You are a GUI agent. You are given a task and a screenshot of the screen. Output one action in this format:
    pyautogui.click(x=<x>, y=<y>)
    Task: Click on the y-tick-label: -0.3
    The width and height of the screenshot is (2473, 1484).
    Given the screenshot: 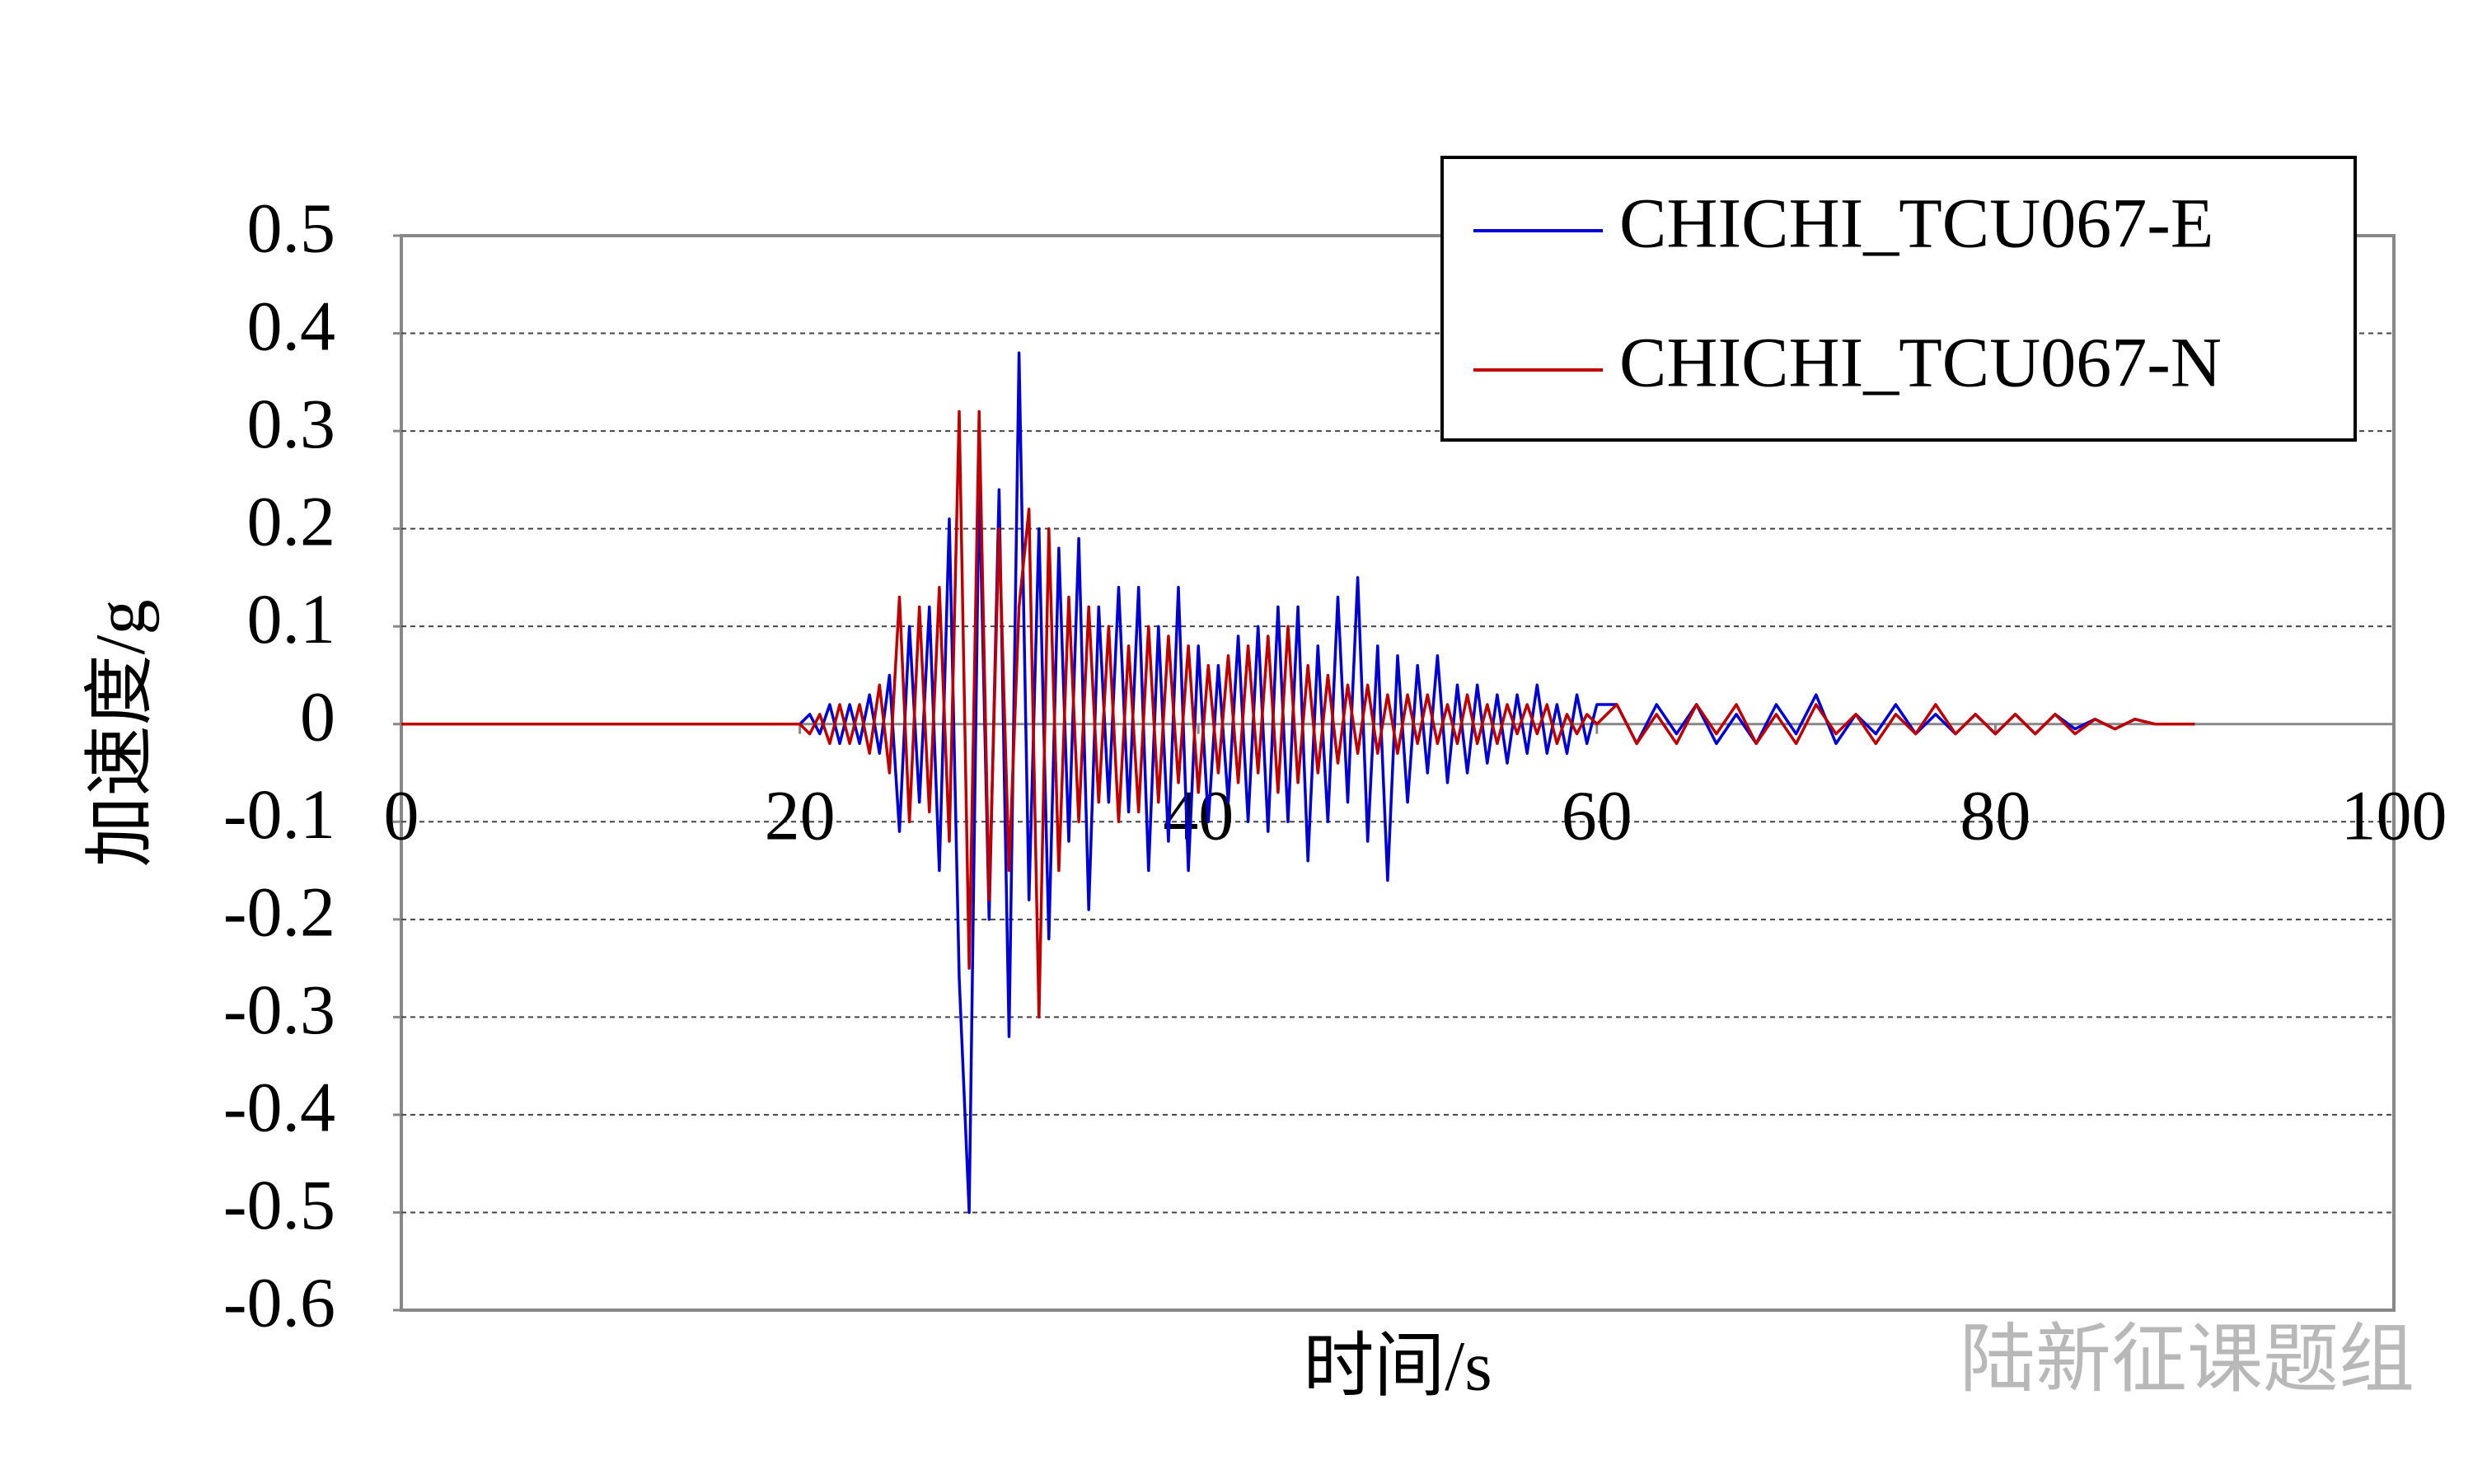 What is the action you would take?
    pyautogui.click(x=279, y=1010)
    